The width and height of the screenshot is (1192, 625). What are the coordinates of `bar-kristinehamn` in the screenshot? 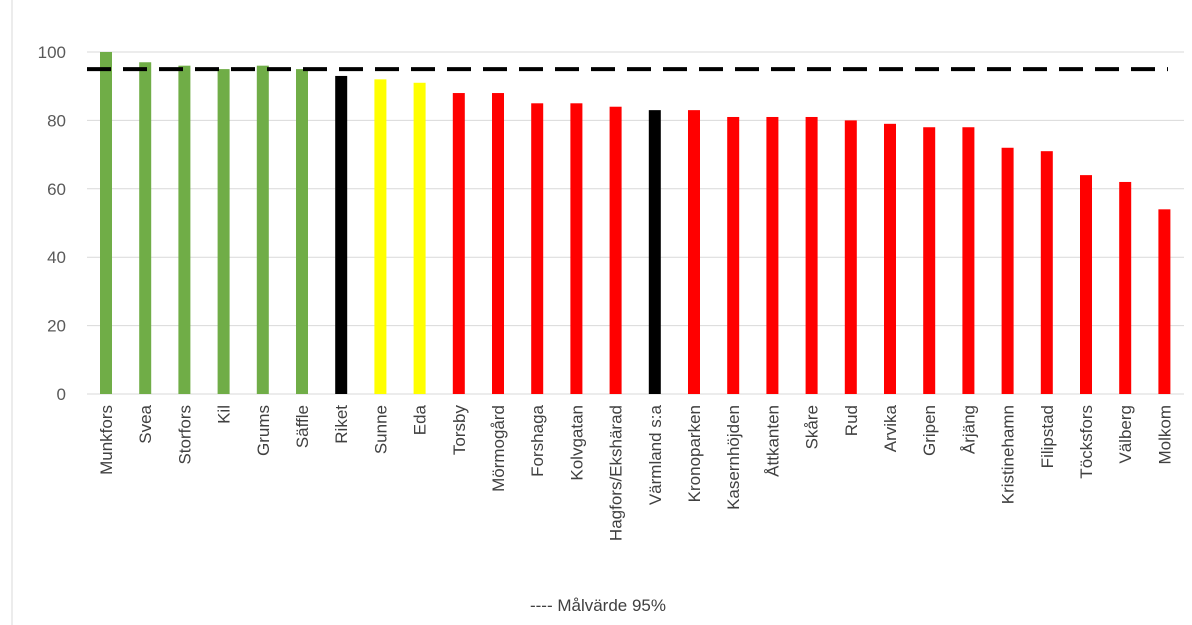 It's located at (1007, 270).